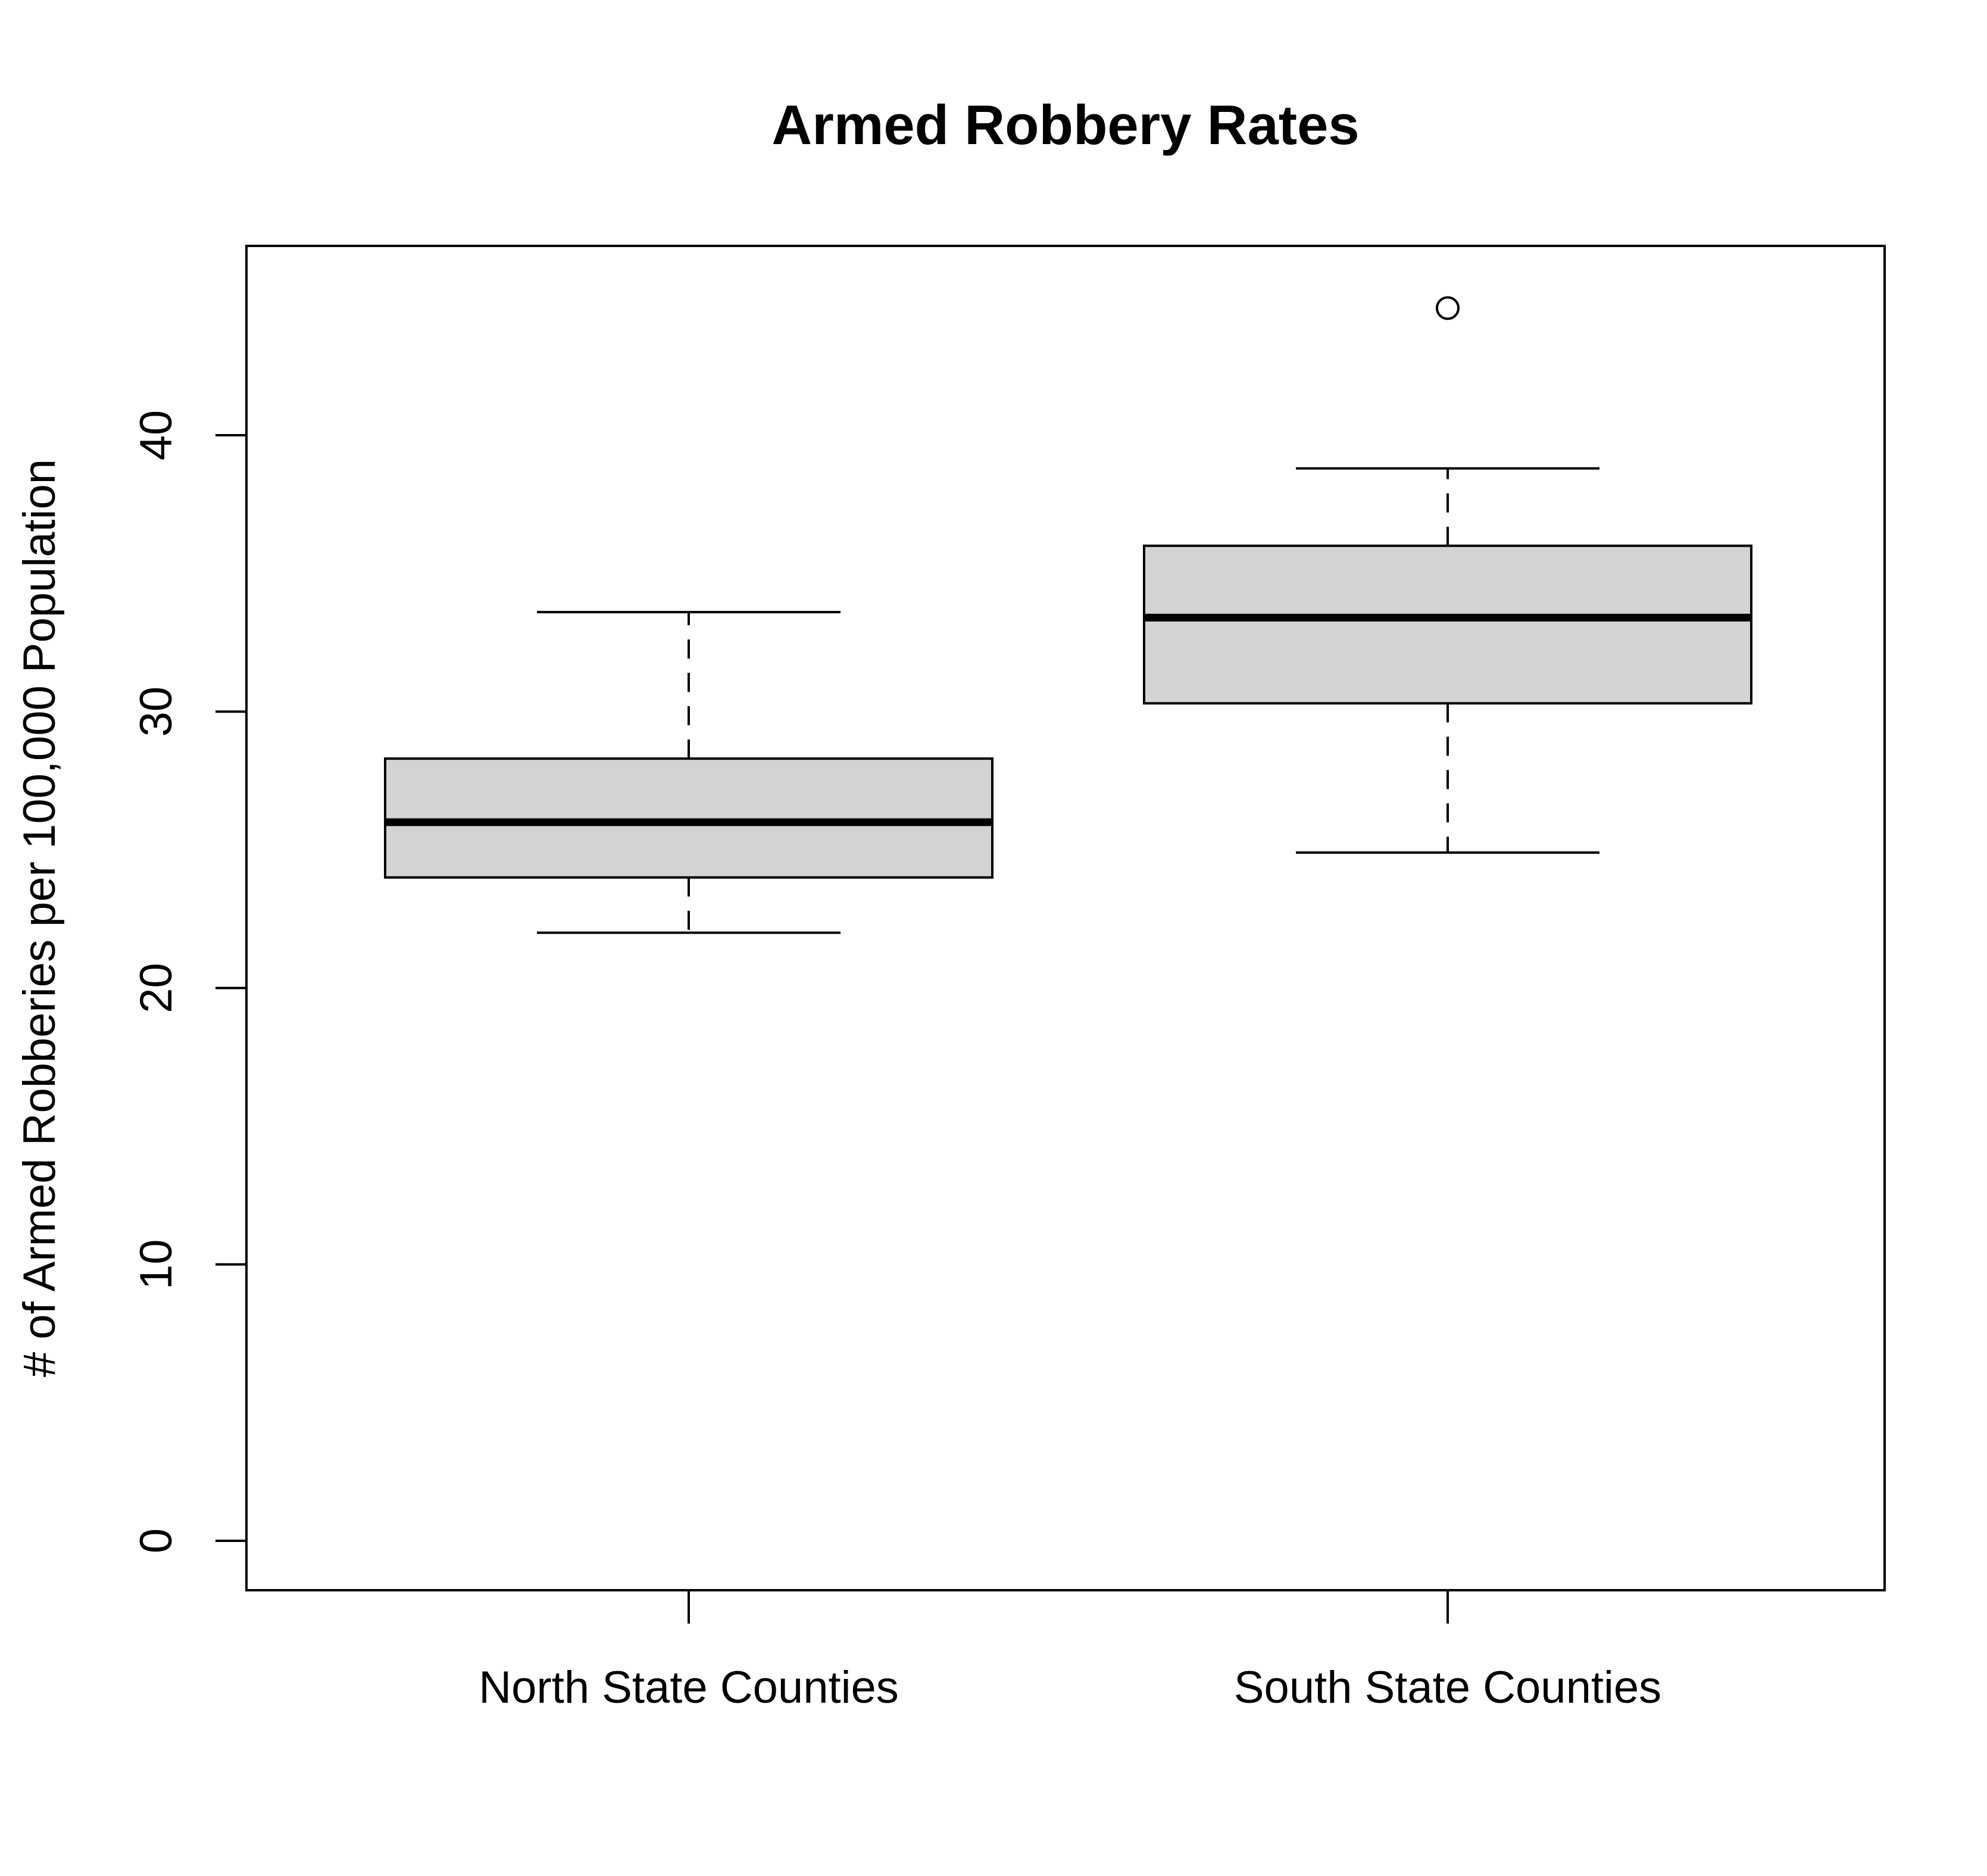 Image resolution: width=1987 pixels, height=1876 pixels. Describe the element at coordinates (156, 711) in the screenshot. I see `y-tick-label: 30` at that location.